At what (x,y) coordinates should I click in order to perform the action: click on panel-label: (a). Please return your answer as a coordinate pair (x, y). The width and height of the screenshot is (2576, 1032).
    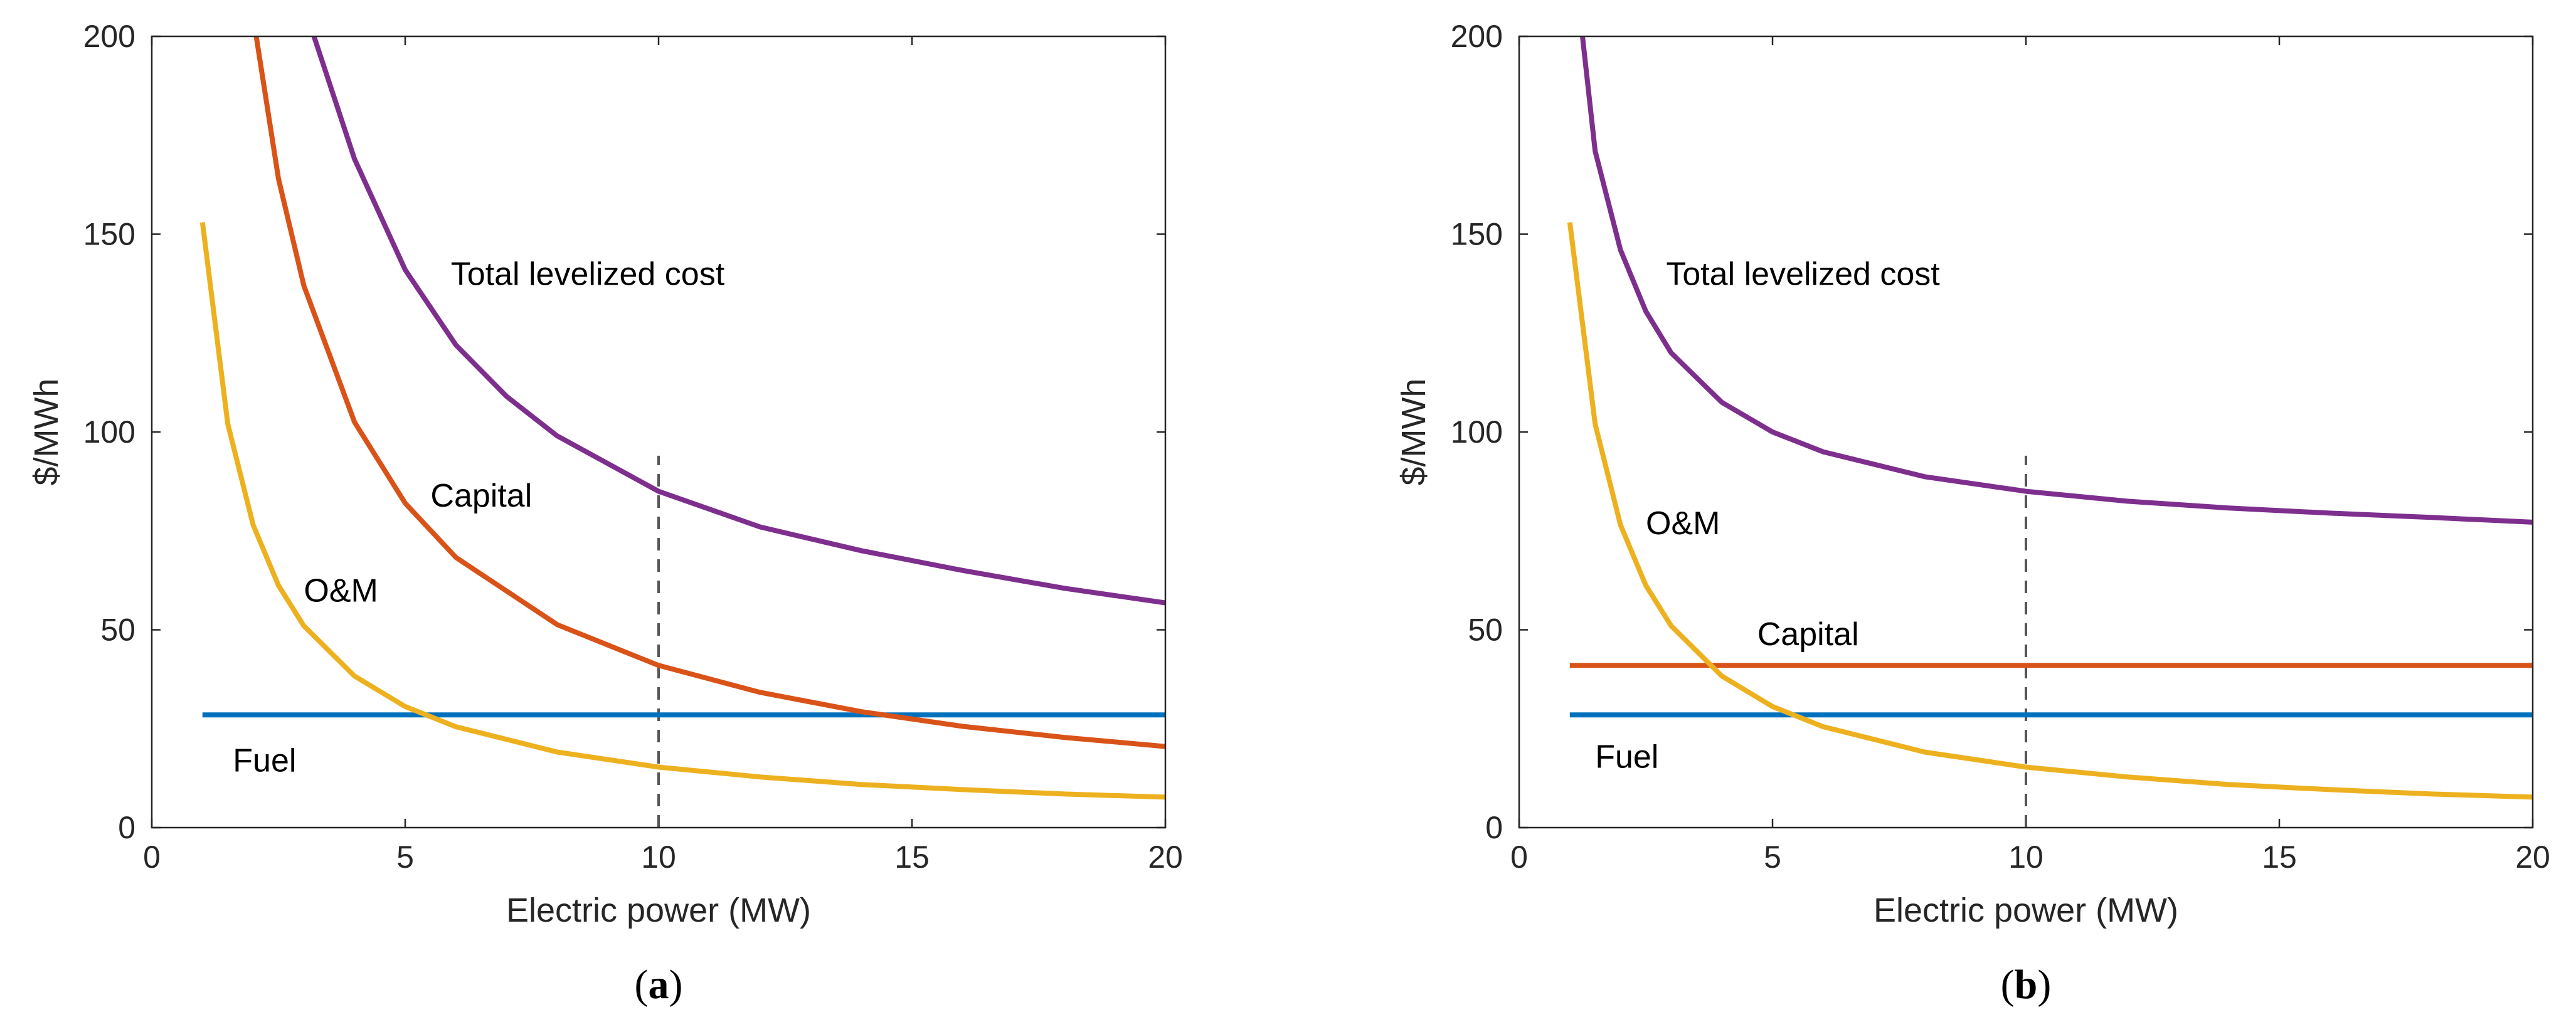
    Looking at the image, I should click on (659, 985).